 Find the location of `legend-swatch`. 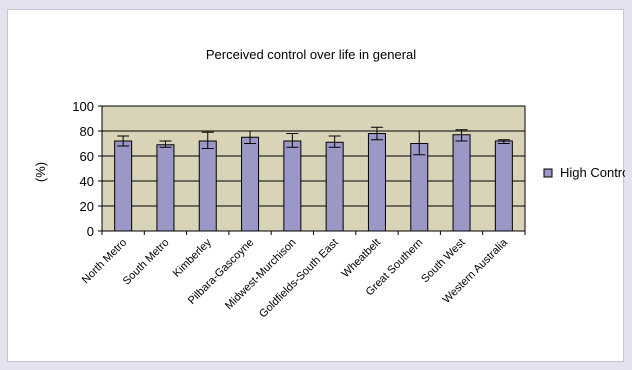

legend-swatch is located at coordinates (548, 173).